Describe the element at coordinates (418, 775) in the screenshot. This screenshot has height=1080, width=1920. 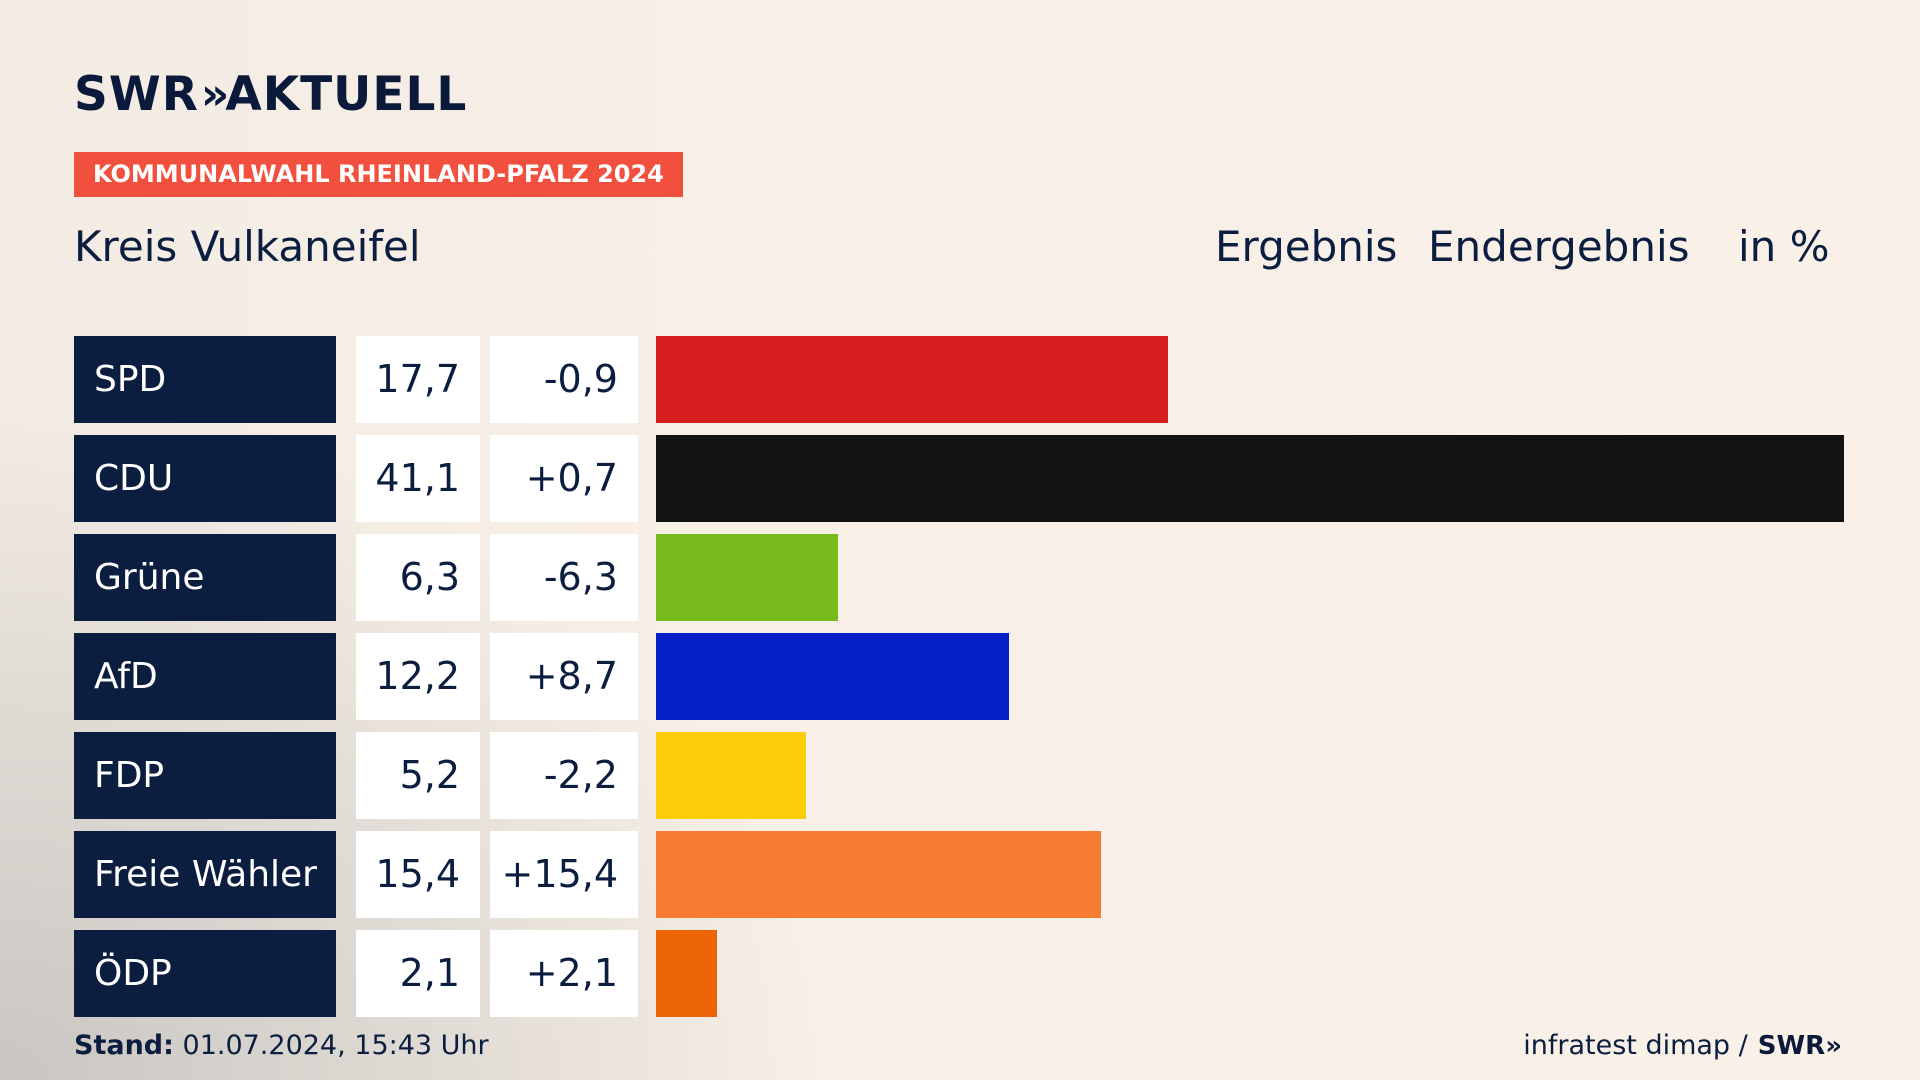
I see `result-value: 5,2` at that location.